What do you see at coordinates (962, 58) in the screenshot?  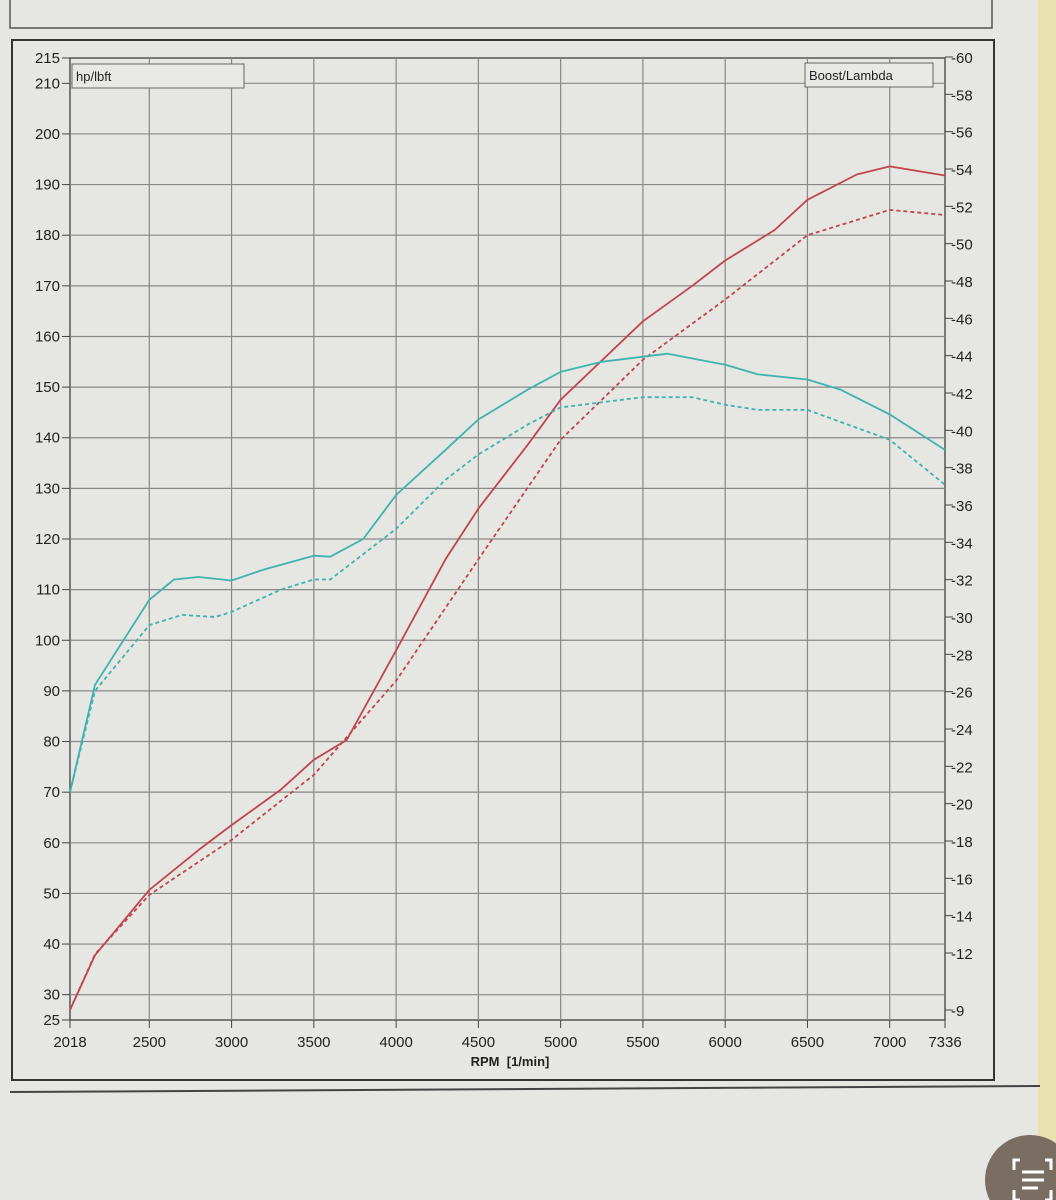 I see `y2-tick-label: -60` at bounding box center [962, 58].